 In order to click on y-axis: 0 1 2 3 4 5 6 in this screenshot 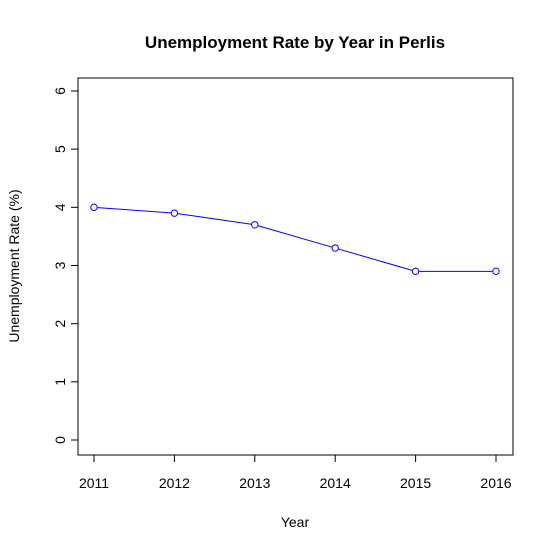, I will do `click(65, 265)`.